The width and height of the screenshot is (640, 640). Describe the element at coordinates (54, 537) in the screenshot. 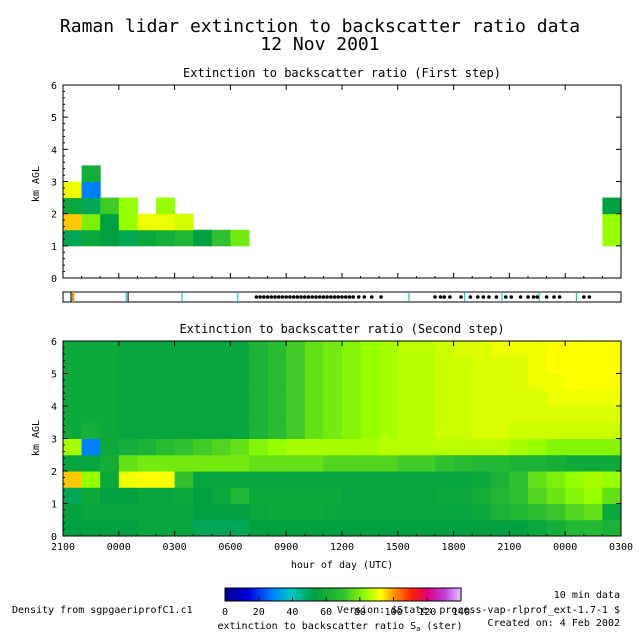

I see `y-tick-label: 0` at that location.